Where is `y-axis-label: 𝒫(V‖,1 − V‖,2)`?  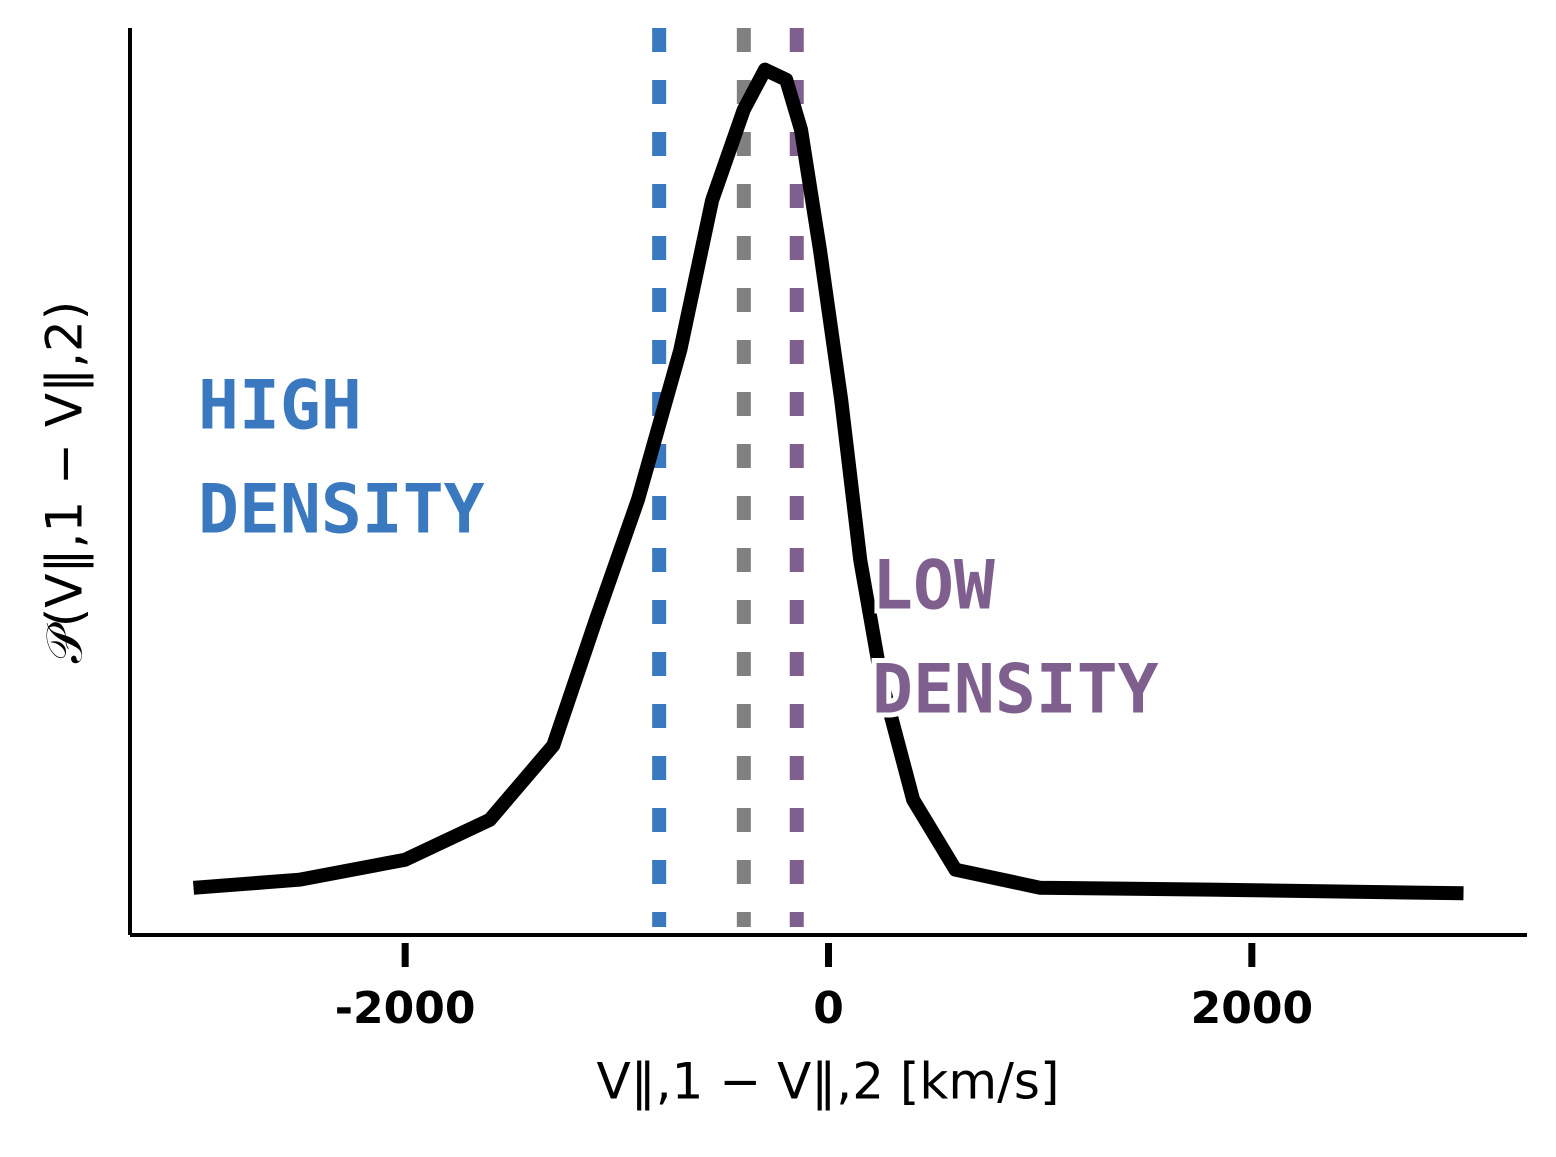 y-axis-label: 𝒫(V‖,1 − V‖,2) is located at coordinates (65, 482).